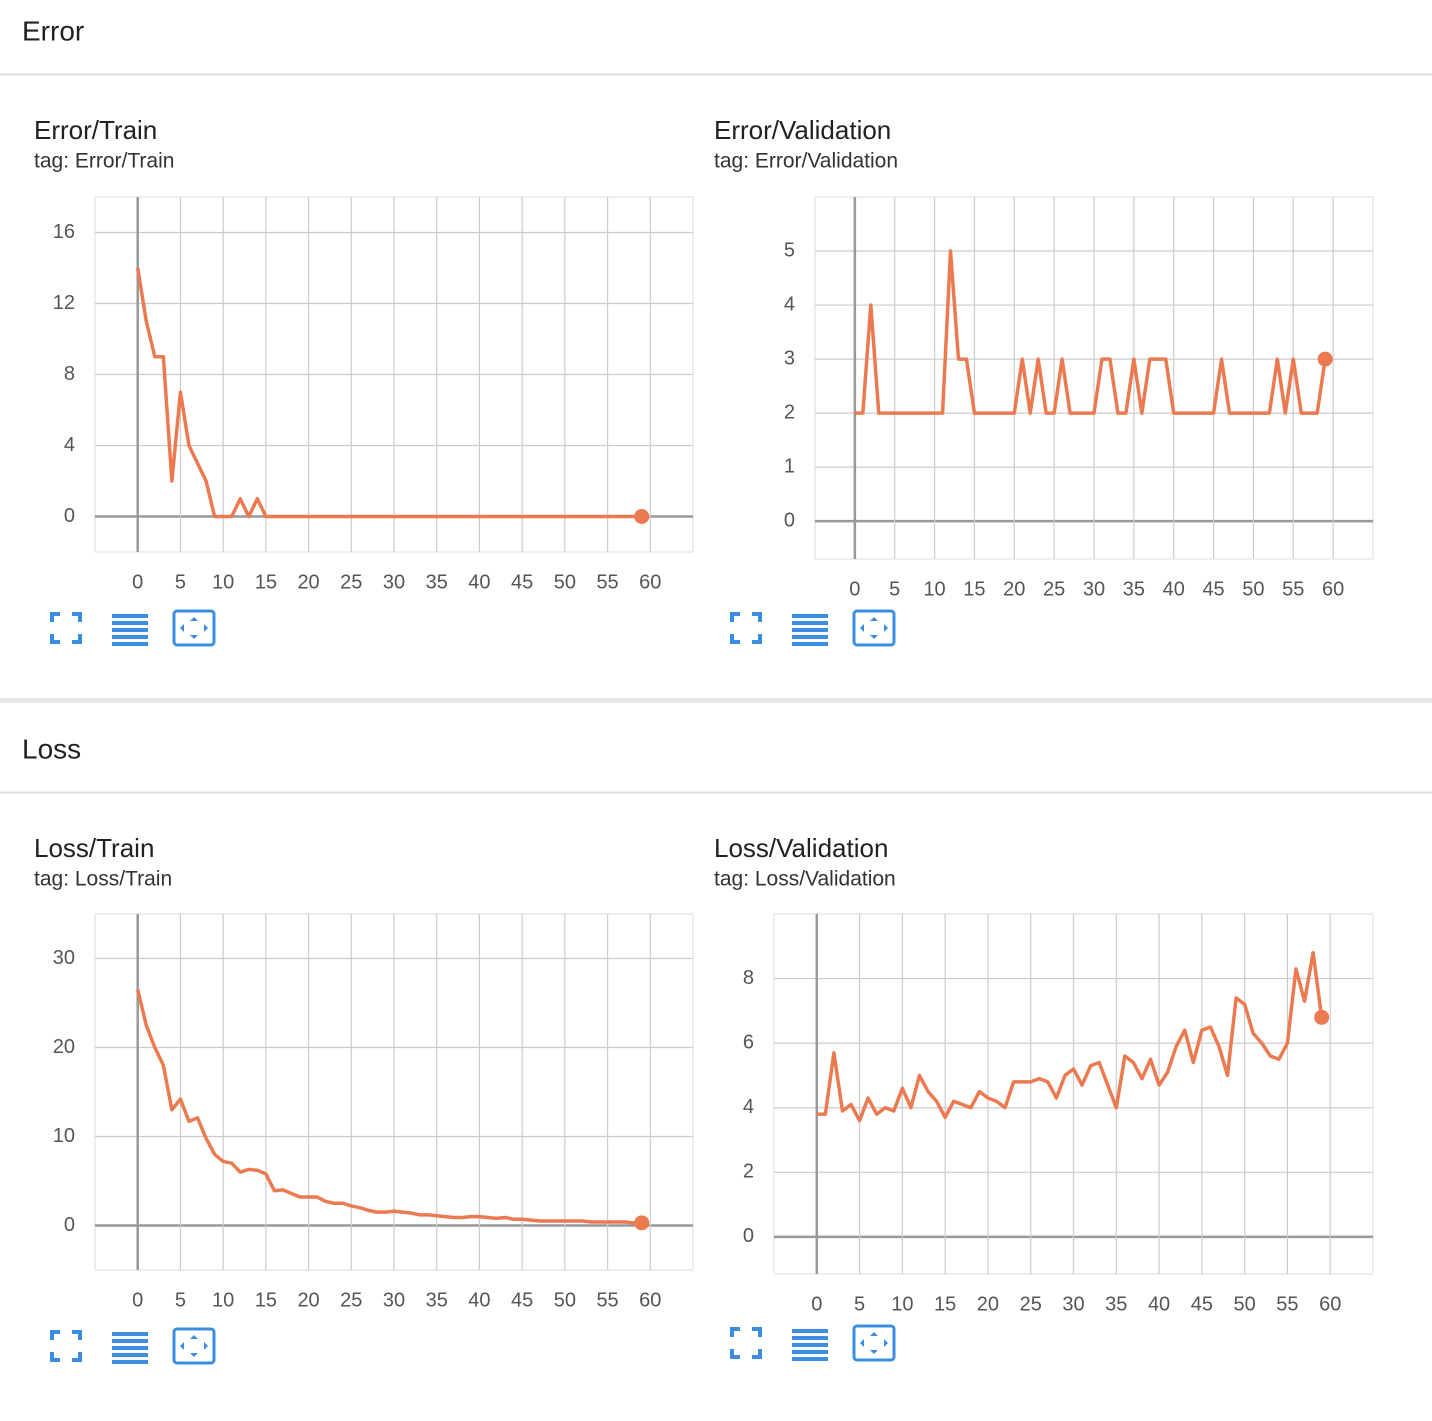 This screenshot has width=1432, height=1421. Describe the element at coordinates (51, 748) in the screenshot. I see `section-title: Loss` at that location.